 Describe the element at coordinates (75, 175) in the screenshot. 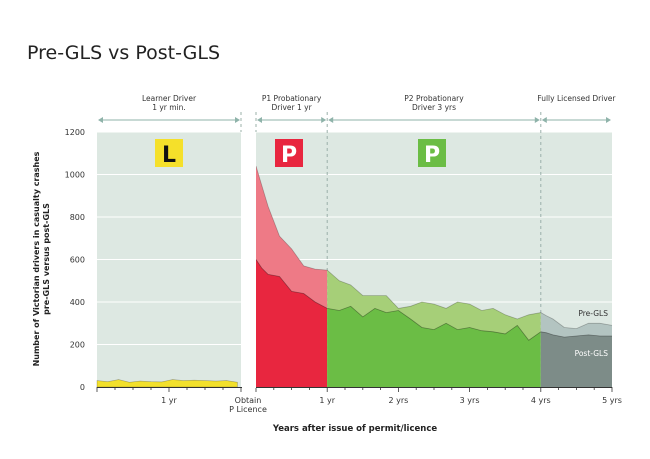

I see `y-tick-label: 1000` at that location.